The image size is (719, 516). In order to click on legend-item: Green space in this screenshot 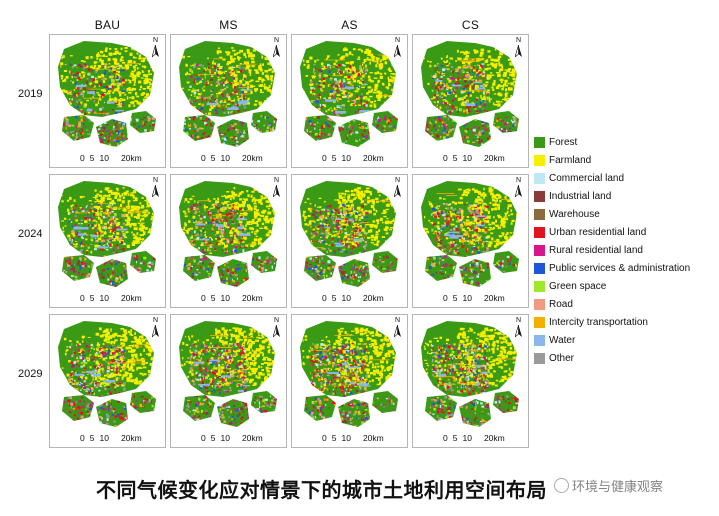, I will do `click(612, 286)`.